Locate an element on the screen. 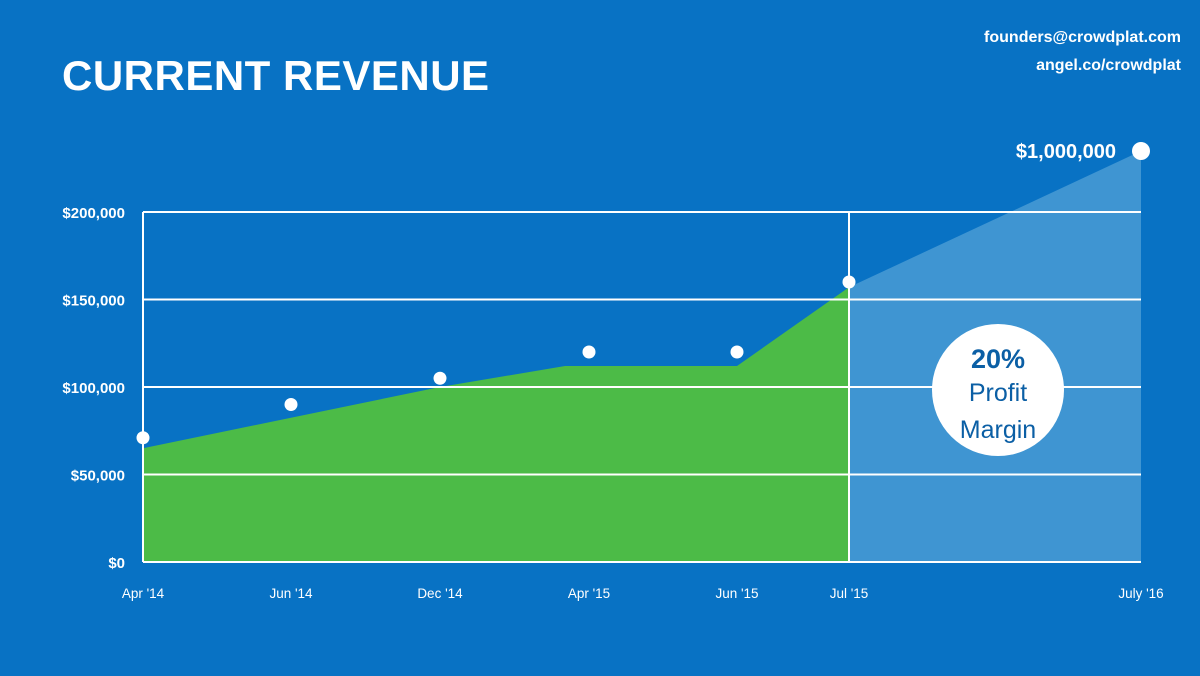 The width and height of the screenshot is (1200, 676). x-tick-label: Jun '15 is located at coordinates (736, 593).